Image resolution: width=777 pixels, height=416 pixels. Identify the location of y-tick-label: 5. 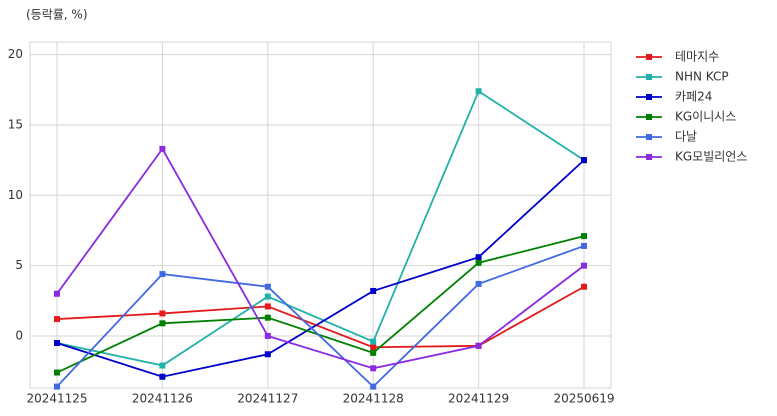
(19, 265).